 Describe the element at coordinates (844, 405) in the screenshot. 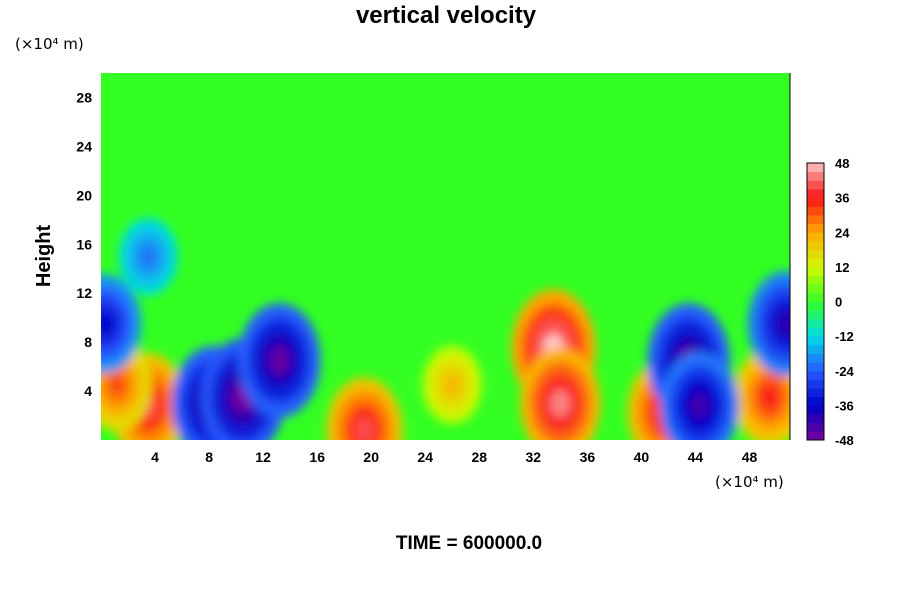

I see `colorbar-tick-label: -36` at that location.